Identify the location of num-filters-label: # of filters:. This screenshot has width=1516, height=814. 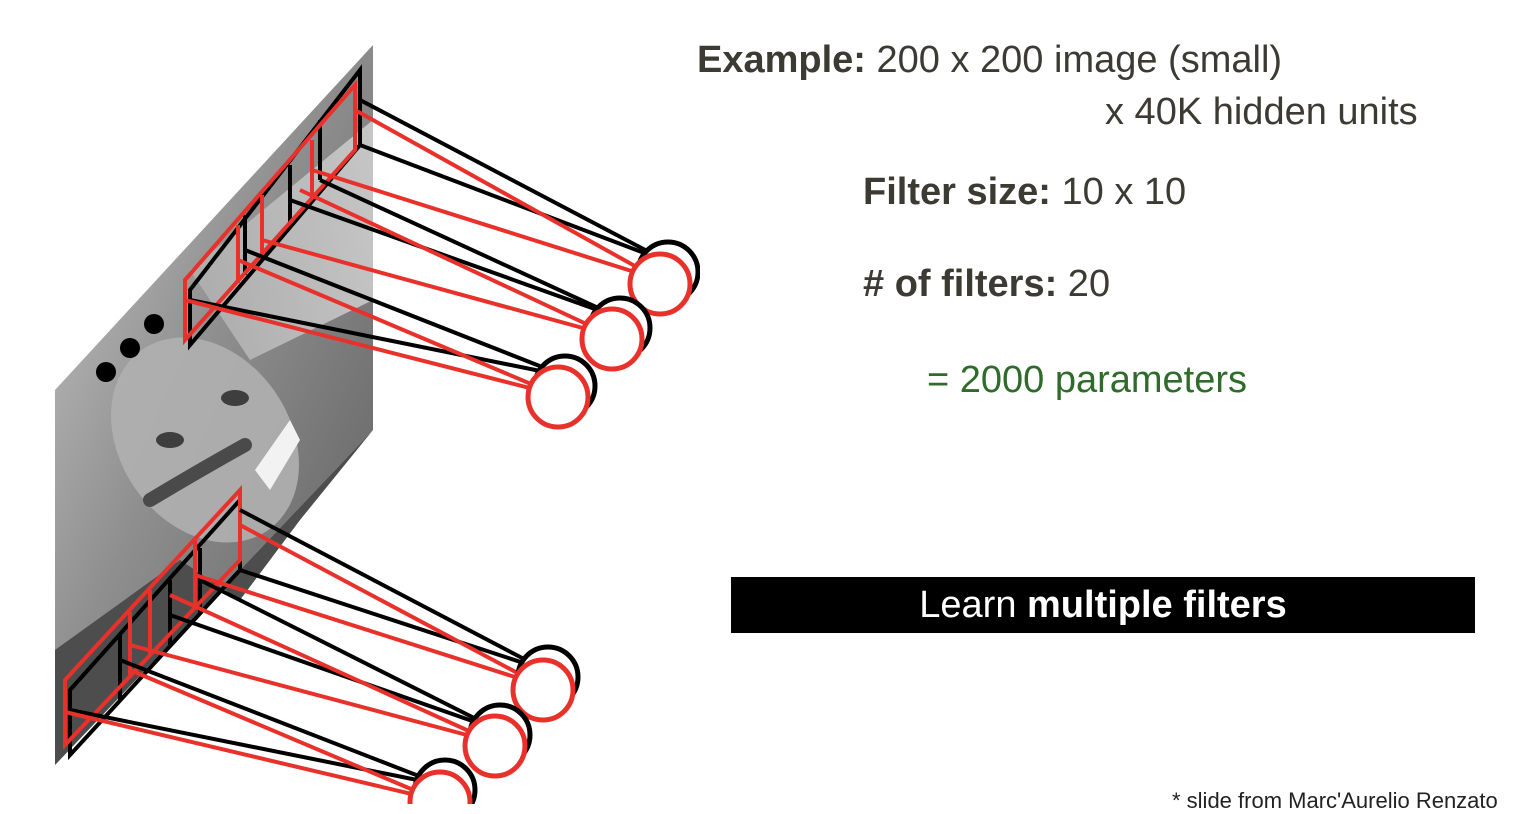
(960, 284).